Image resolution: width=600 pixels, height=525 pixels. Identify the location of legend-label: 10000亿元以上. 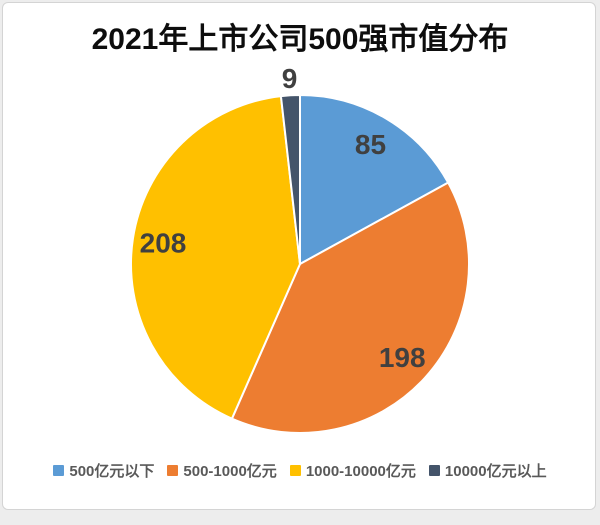
(495, 471).